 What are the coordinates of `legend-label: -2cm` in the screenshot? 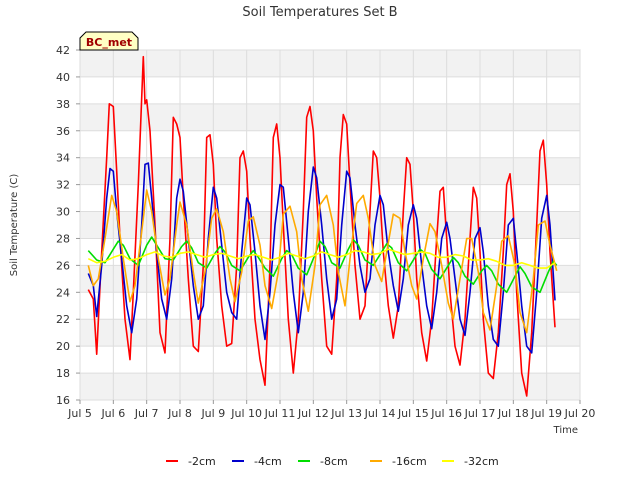 It's located at (202, 461).